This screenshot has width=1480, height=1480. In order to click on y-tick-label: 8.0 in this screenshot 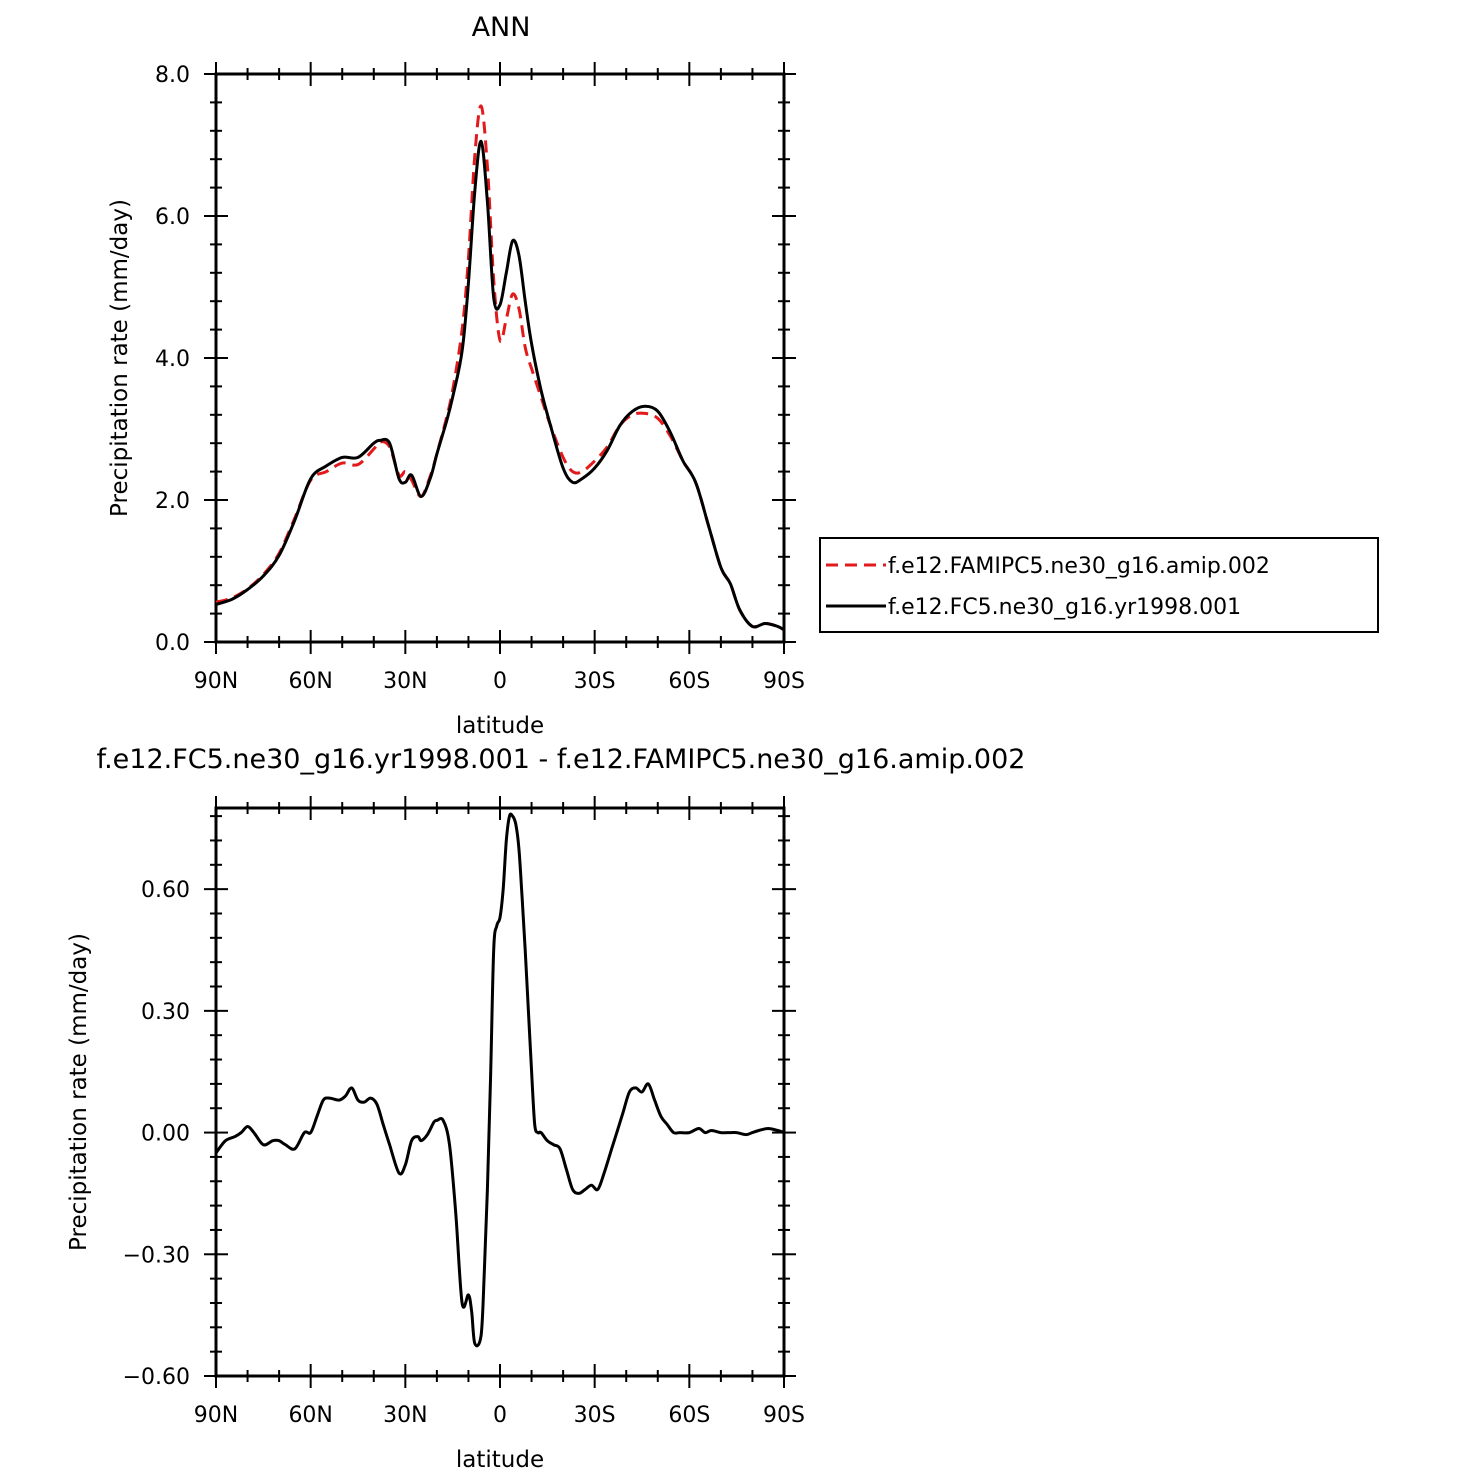, I will do `click(172, 75)`.